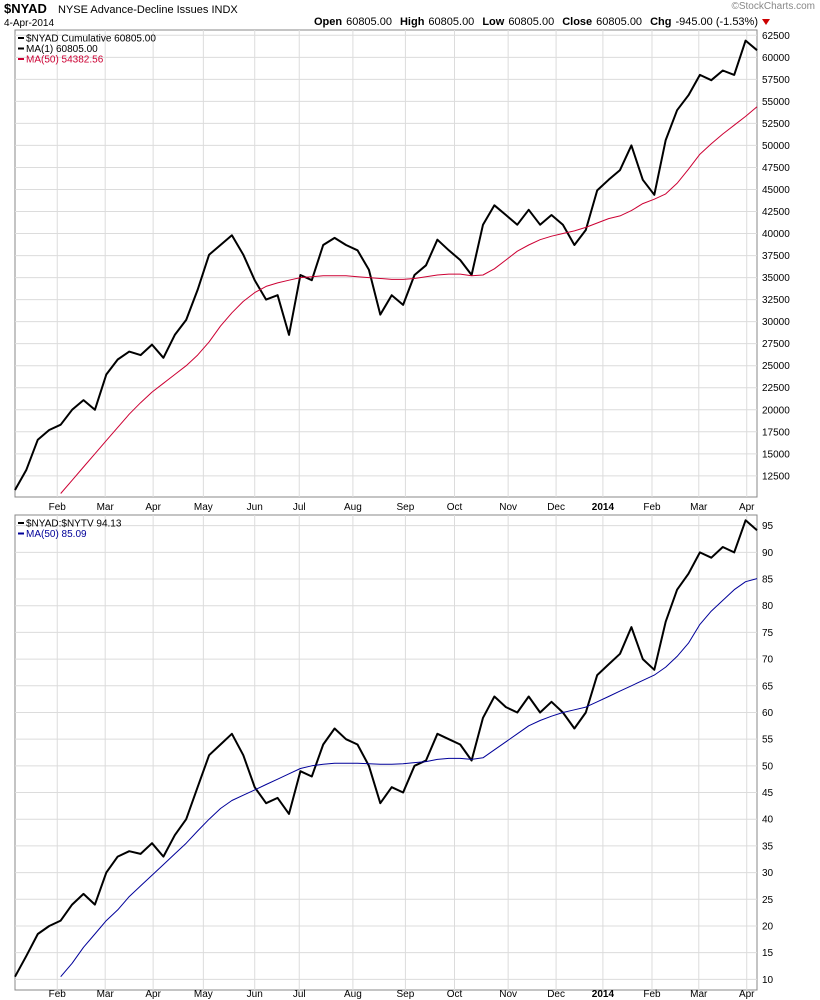  What do you see at coordinates (768, 980) in the screenshot?
I see `y-tick-label: 10` at bounding box center [768, 980].